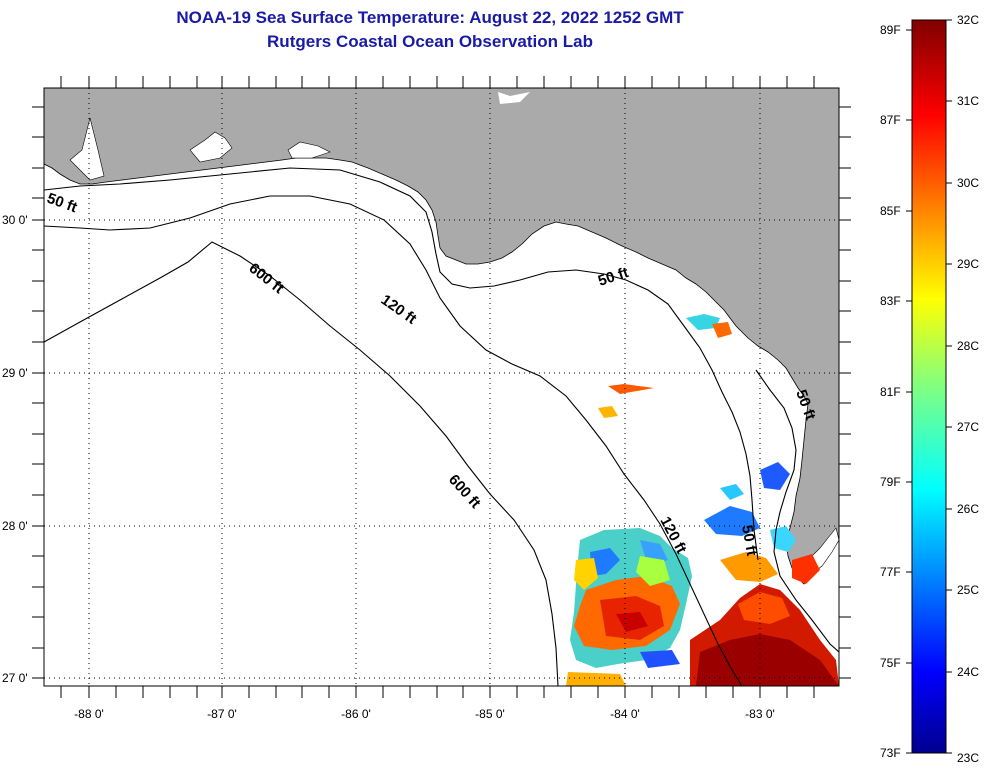 This screenshot has width=992, height=770. I want to click on colorbar-c-label: 24C, so click(968, 672).